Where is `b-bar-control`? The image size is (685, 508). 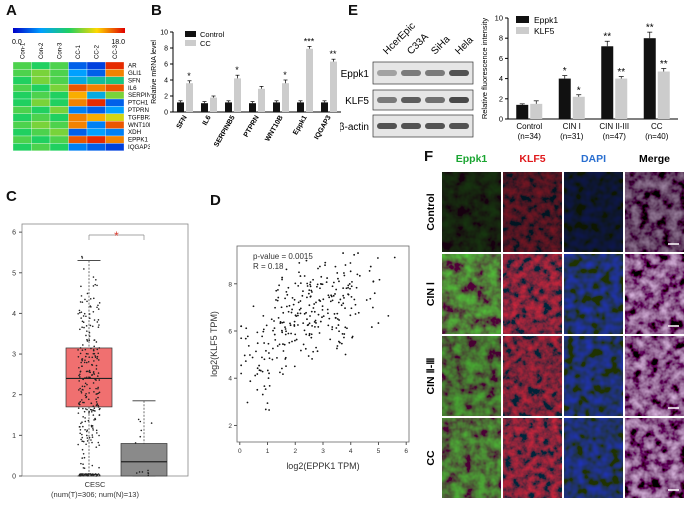 b-bar-control is located at coordinates (180, 107).